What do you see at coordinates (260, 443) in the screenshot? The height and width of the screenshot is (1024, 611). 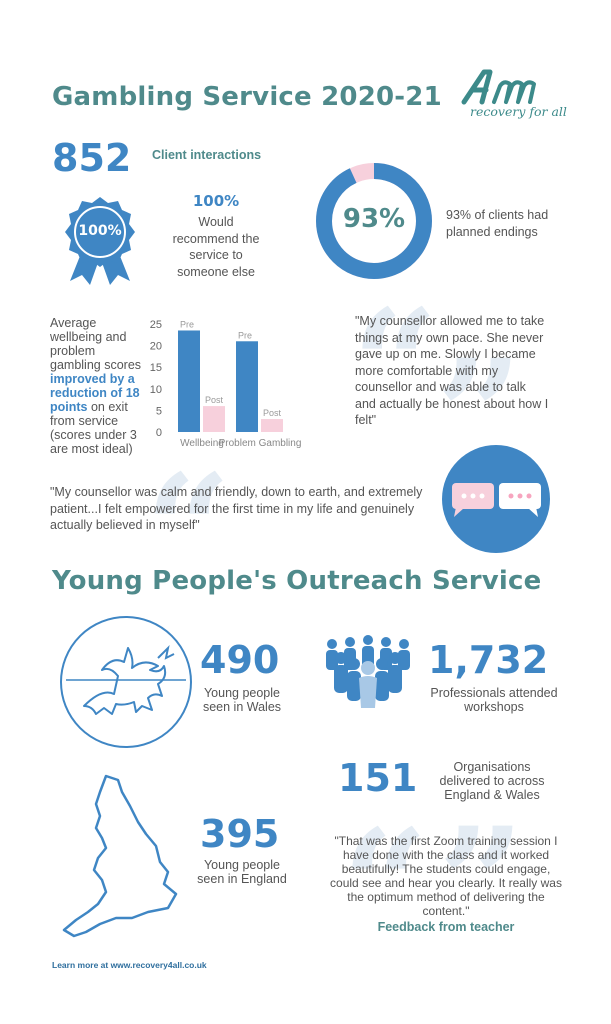 I see `category-label: Problem Gambling` at bounding box center [260, 443].